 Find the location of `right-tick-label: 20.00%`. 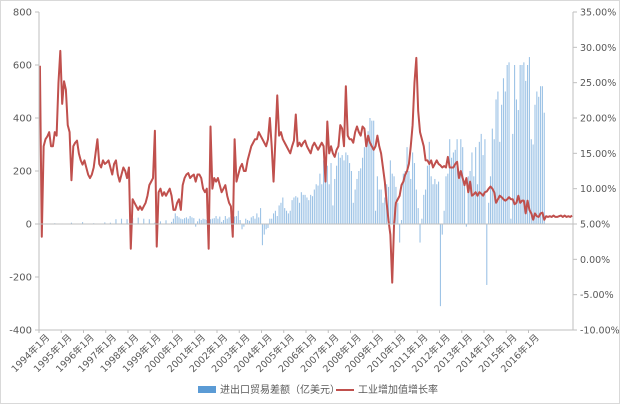

right-tick-label: 20.00% is located at coordinates (598, 119).